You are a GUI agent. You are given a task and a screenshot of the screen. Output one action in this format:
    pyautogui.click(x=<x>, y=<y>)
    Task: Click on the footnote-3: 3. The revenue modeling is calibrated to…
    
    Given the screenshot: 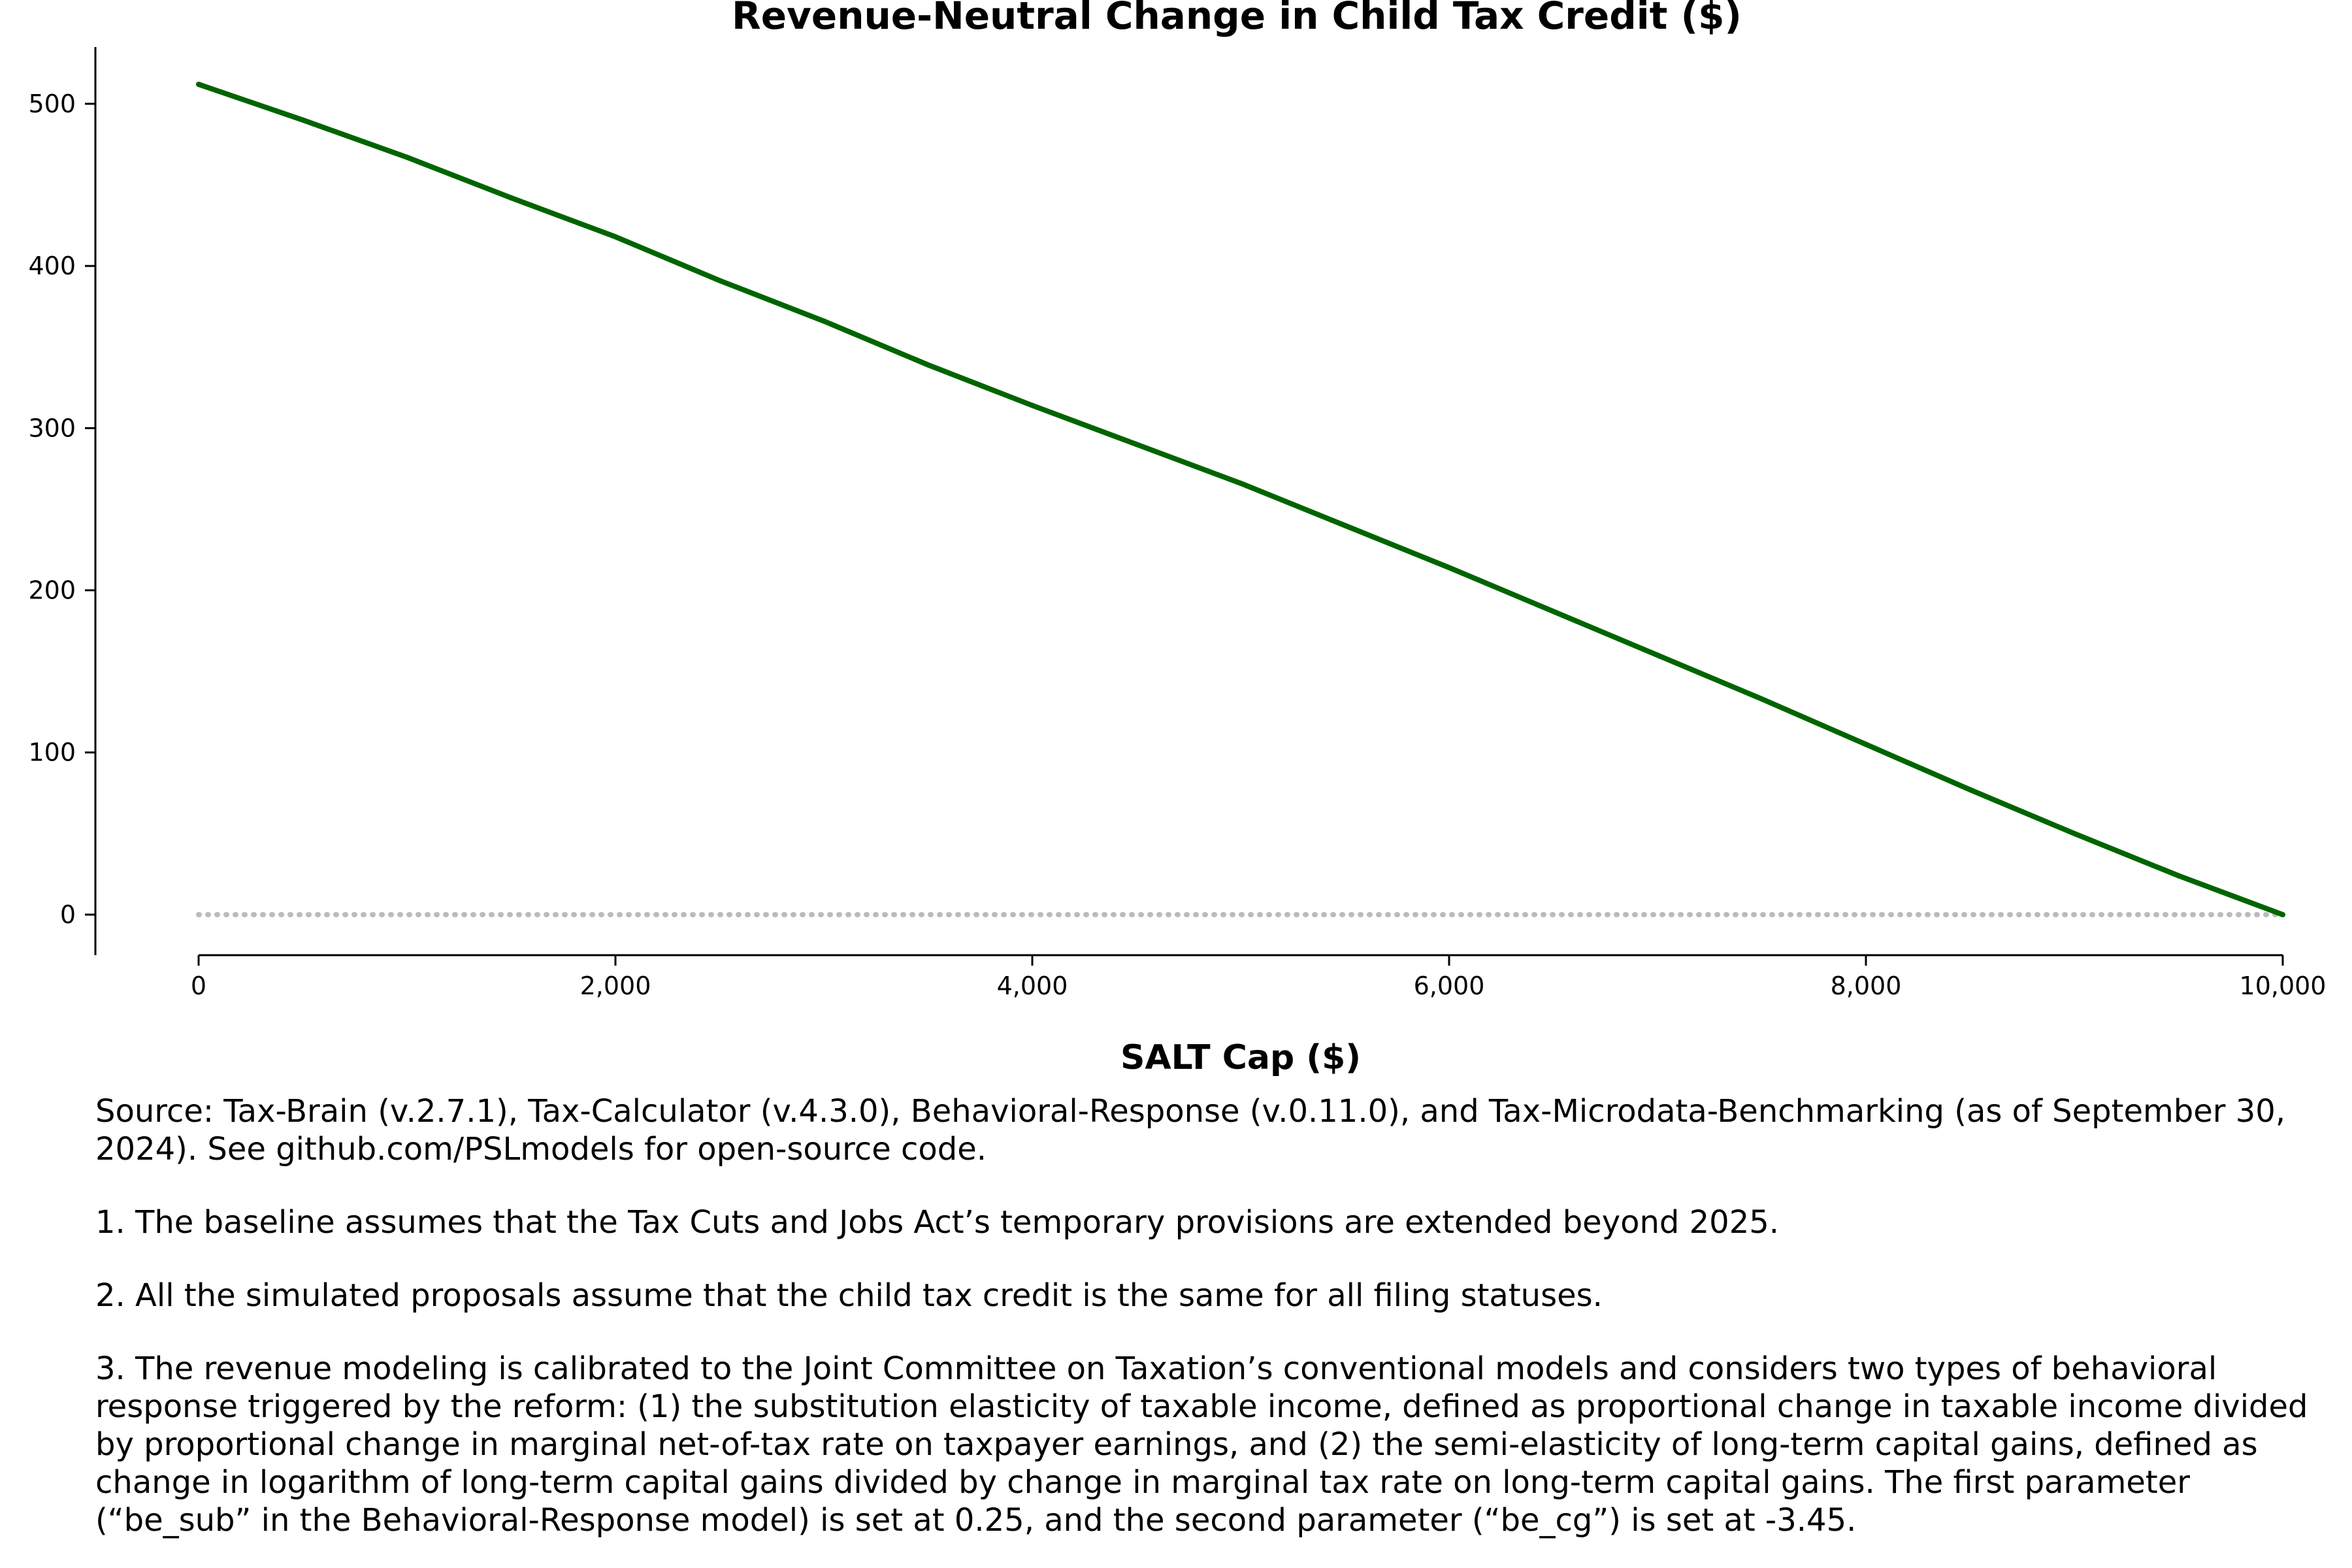 What is the action you would take?
    pyautogui.click(x=1201, y=1444)
    